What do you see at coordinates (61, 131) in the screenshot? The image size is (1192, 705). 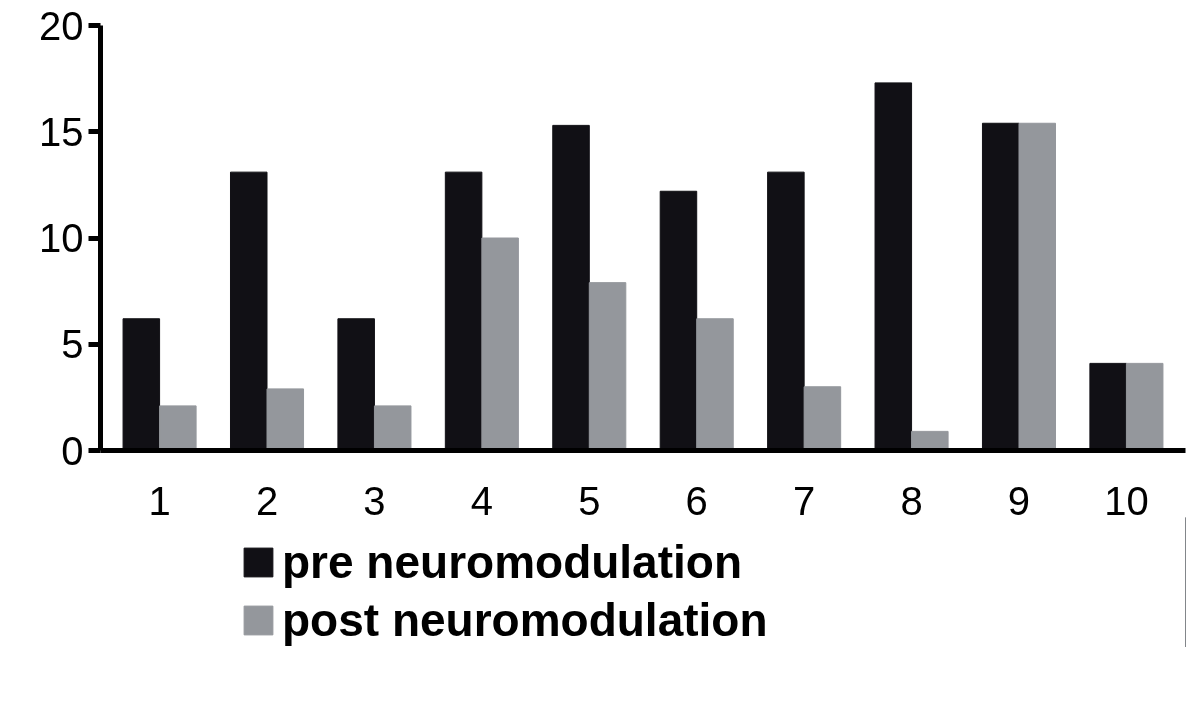 I see `y-tick-label: 15` at bounding box center [61, 131].